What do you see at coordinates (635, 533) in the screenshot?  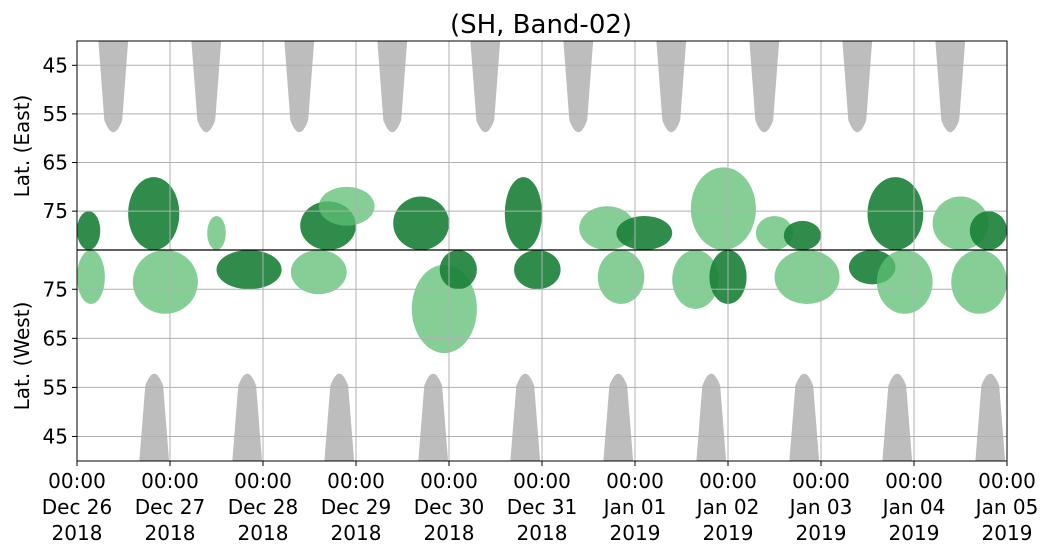 I see `x-tick-label-6-2: 2019` at bounding box center [635, 533].